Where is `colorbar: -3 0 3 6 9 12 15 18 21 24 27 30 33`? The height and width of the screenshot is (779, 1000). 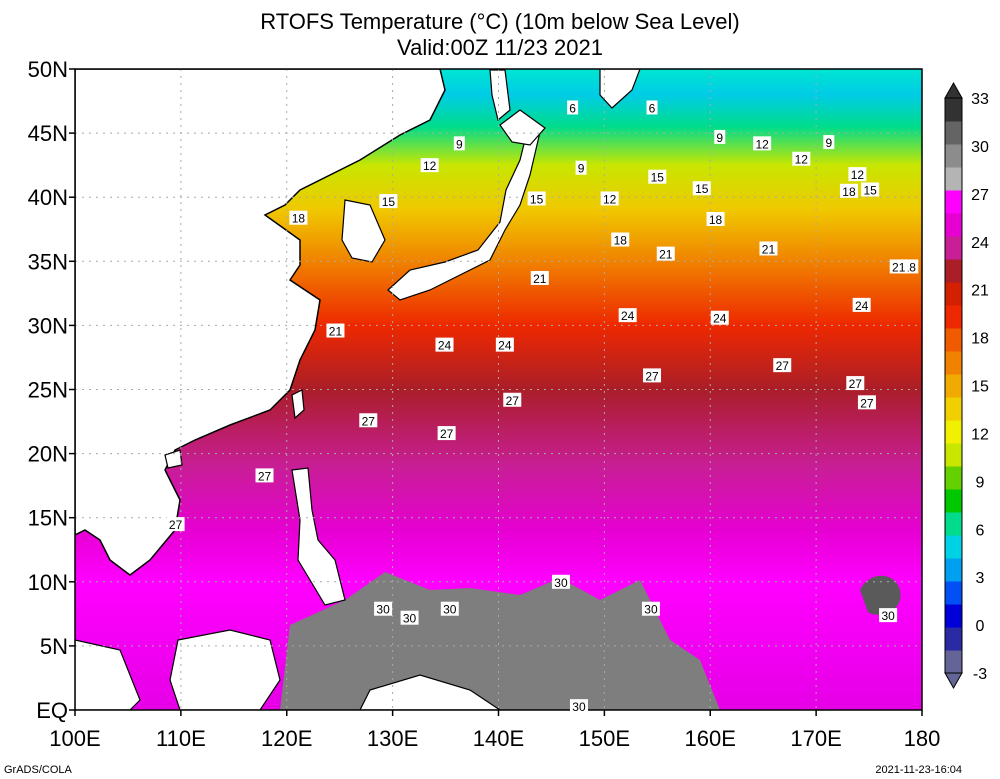
colorbar: -3 0 3 6 9 12 15 18 21 24 27 30 33 is located at coordinates (966, 385).